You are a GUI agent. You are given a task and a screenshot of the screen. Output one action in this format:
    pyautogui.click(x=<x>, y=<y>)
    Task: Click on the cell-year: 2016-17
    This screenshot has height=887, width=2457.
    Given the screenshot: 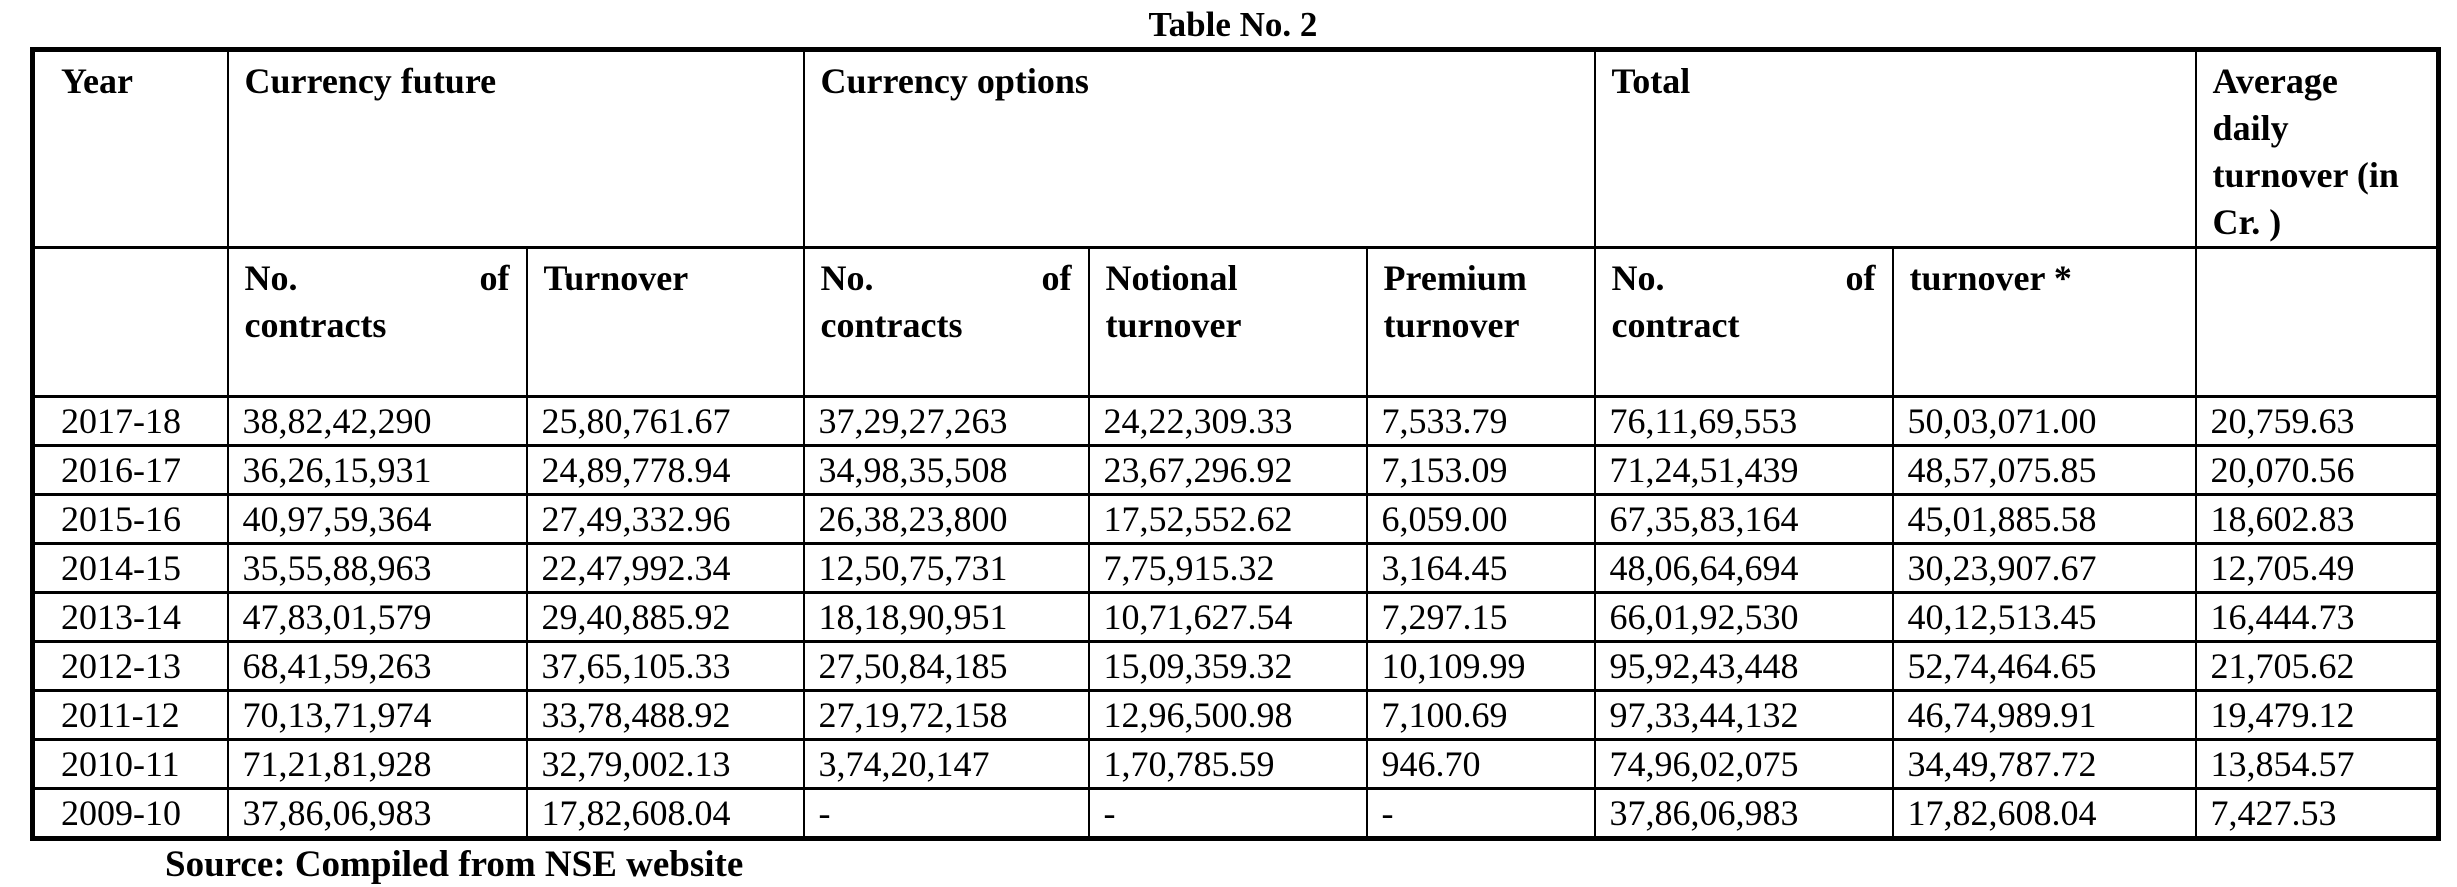 What is the action you would take?
    pyautogui.click(x=130, y=470)
    